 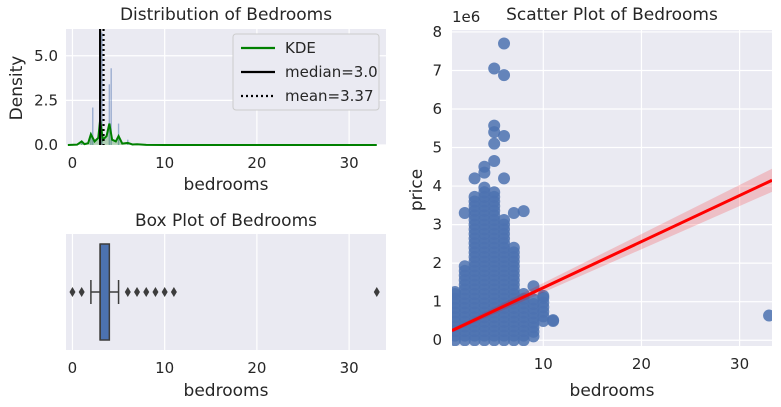 What do you see at coordinates (437, 225) in the screenshot?
I see `y-tick-label: 3` at bounding box center [437, 225].